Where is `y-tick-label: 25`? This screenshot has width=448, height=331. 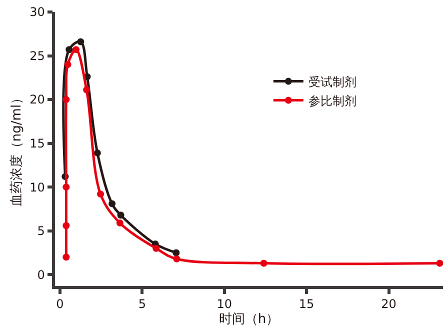
y-tick-label: 25 is located at coordinates (37, 55).